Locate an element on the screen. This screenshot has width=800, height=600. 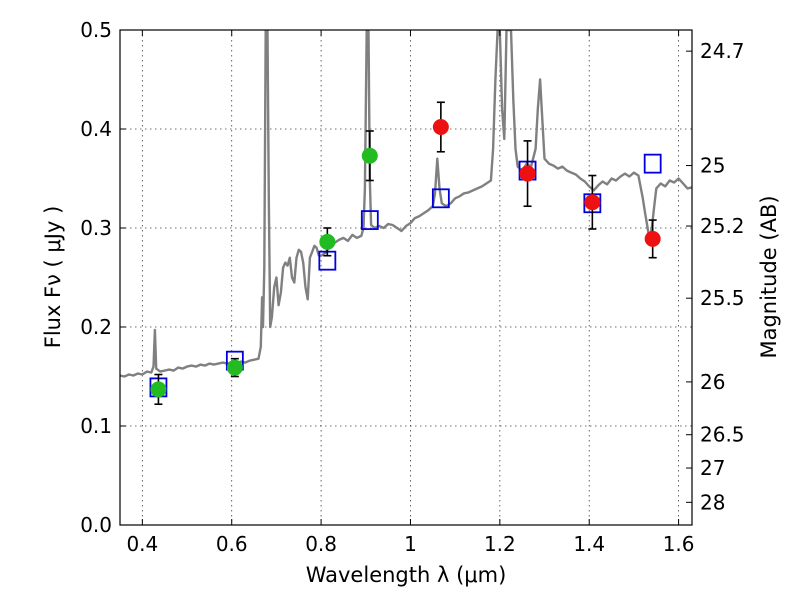
y2-tick-label: 25 is located at coordinates (712, 166).